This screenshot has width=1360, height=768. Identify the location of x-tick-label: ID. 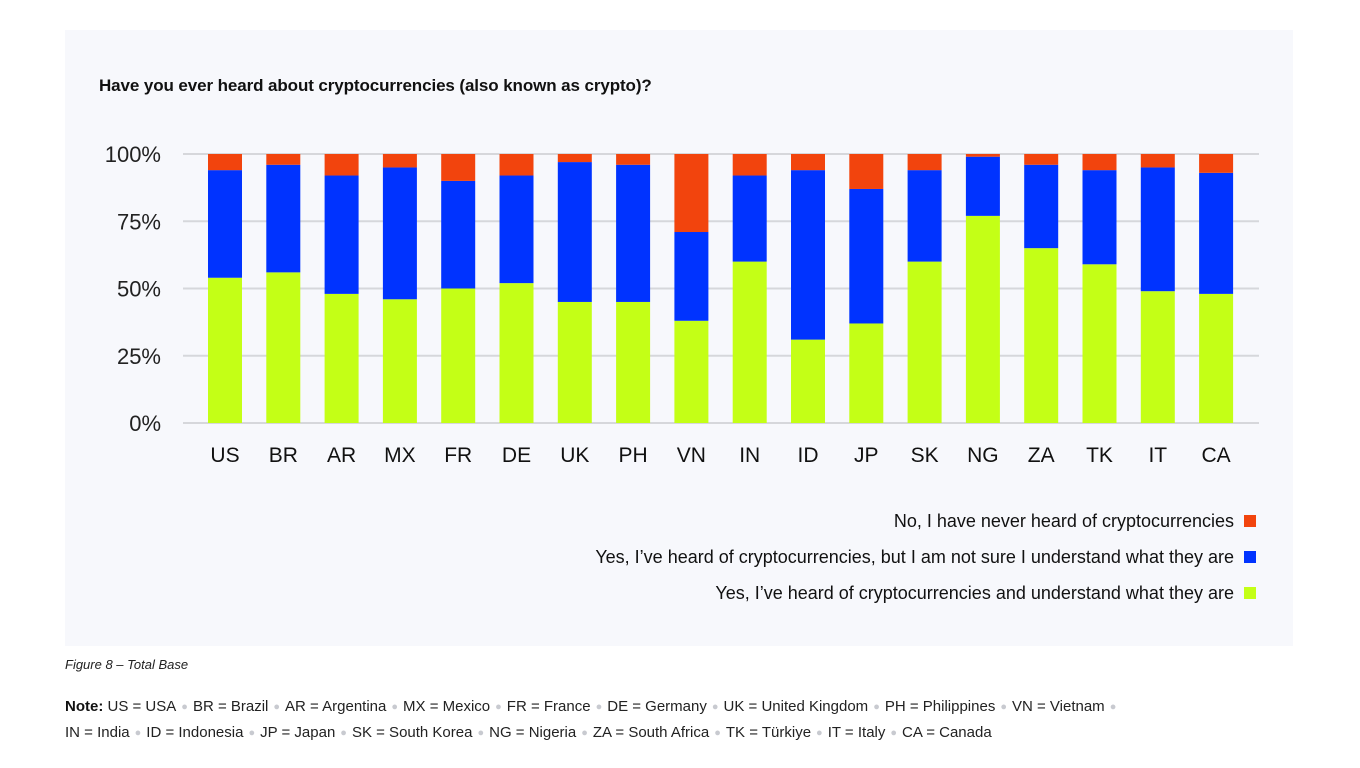
(808, 455).